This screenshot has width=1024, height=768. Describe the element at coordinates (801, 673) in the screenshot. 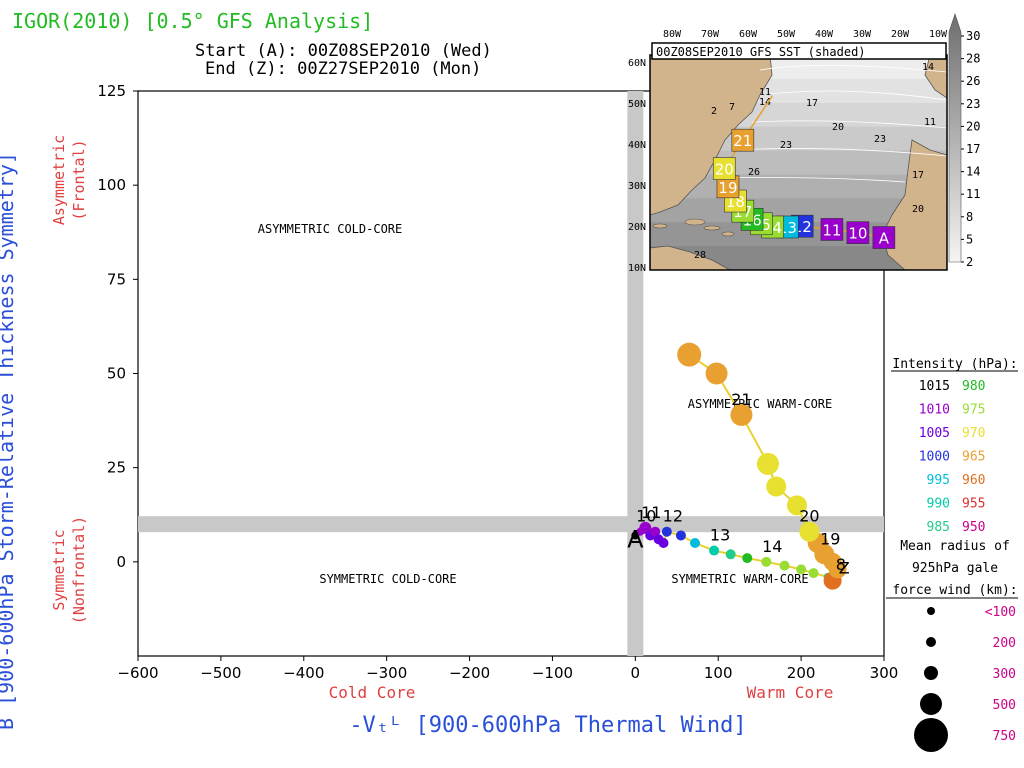

I see `x-tick-label: 200` at that location.